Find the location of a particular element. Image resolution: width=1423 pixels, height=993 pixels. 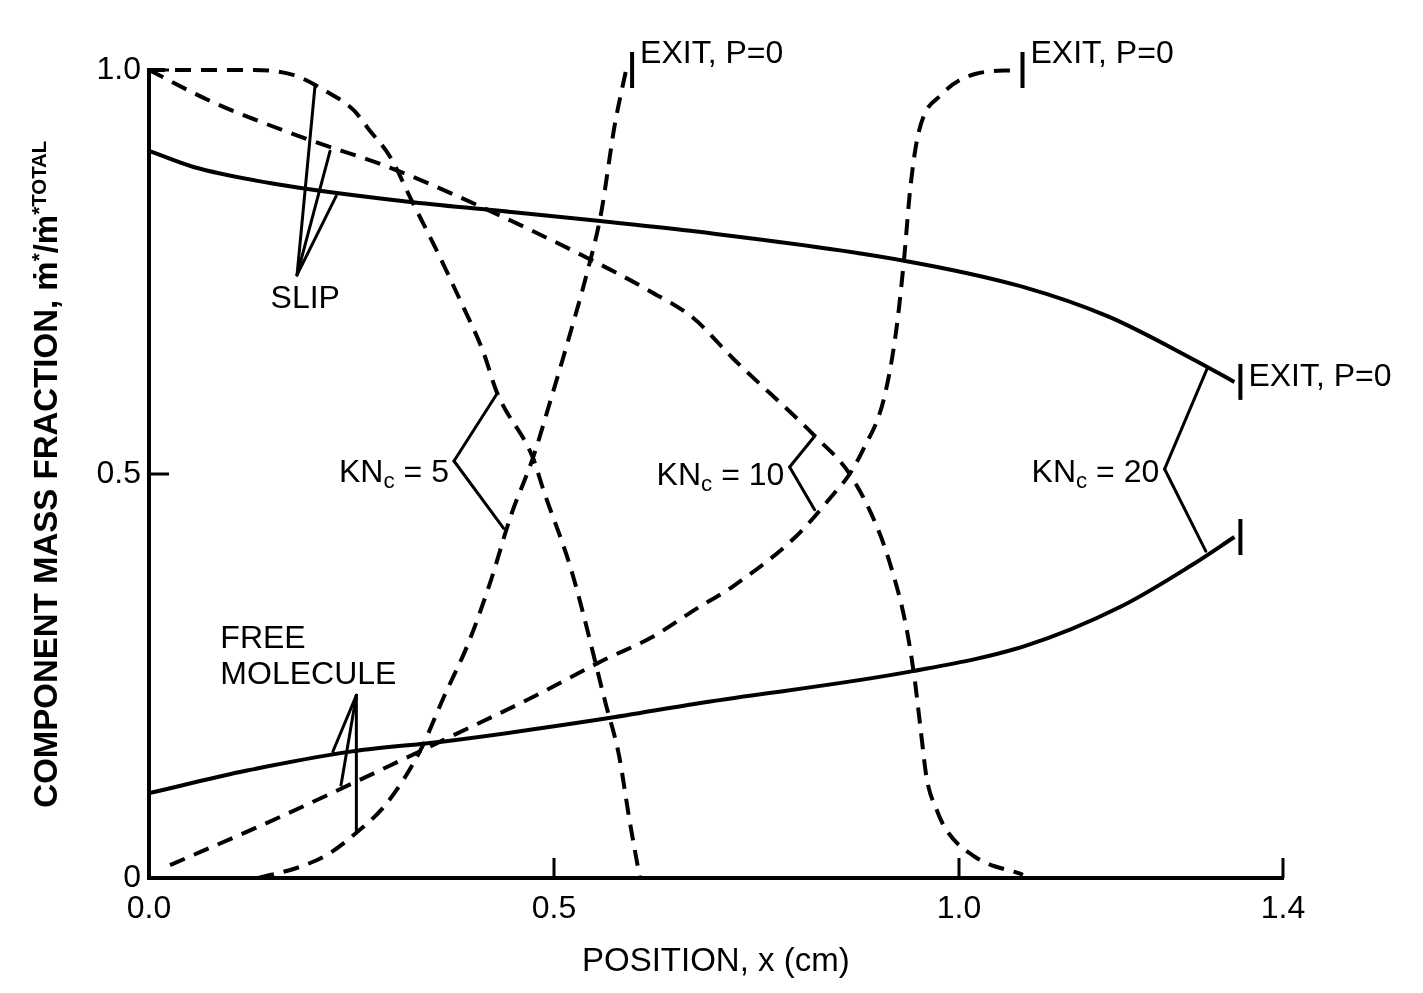

annotation: SLIP is located at coordinates (305, 297).